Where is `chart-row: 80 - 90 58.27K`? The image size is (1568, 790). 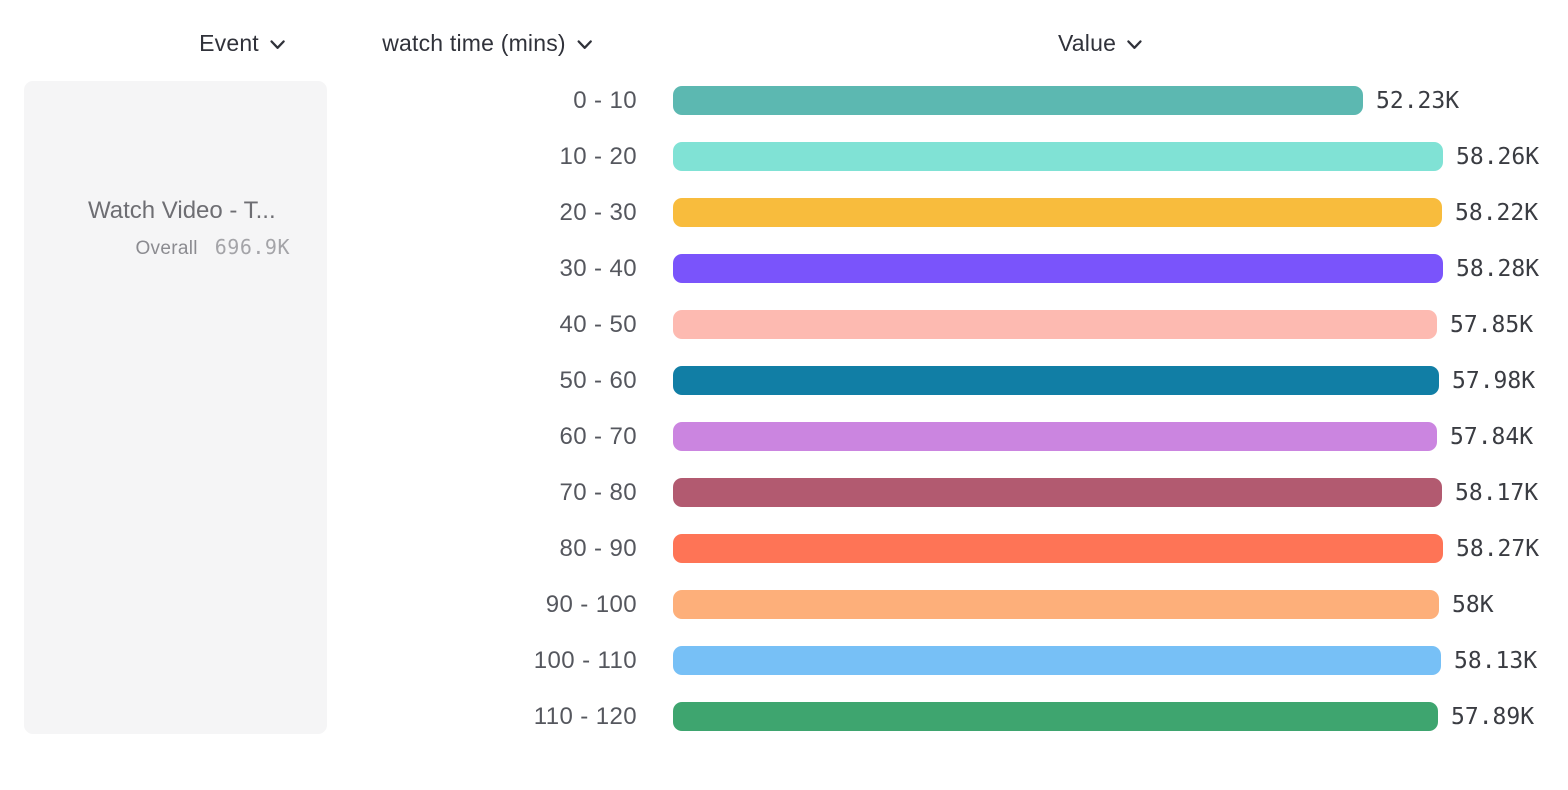 chart-row: 80 - 90 58.27K is located at coordinates (769, 548).